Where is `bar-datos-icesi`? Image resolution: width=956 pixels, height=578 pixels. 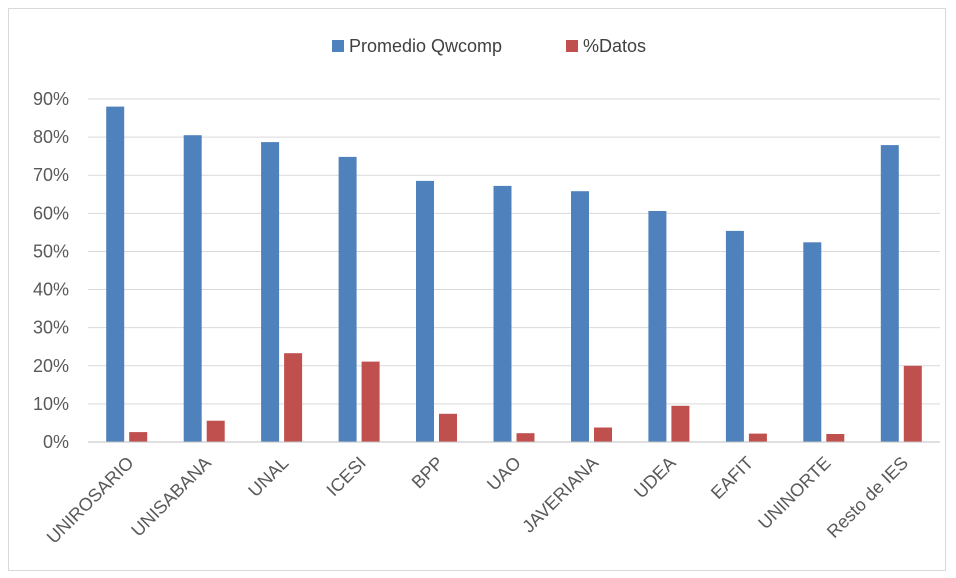 bar-datos-icesi is located at coordinates (370, 401).